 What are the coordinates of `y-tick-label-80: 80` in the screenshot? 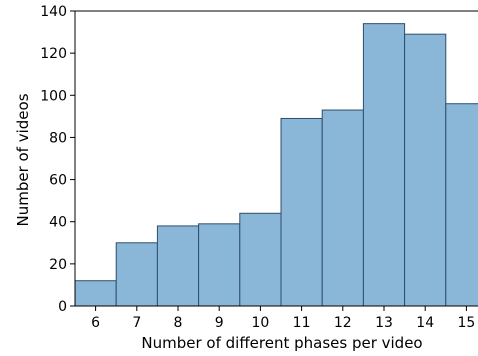 It's located at (58, 138).